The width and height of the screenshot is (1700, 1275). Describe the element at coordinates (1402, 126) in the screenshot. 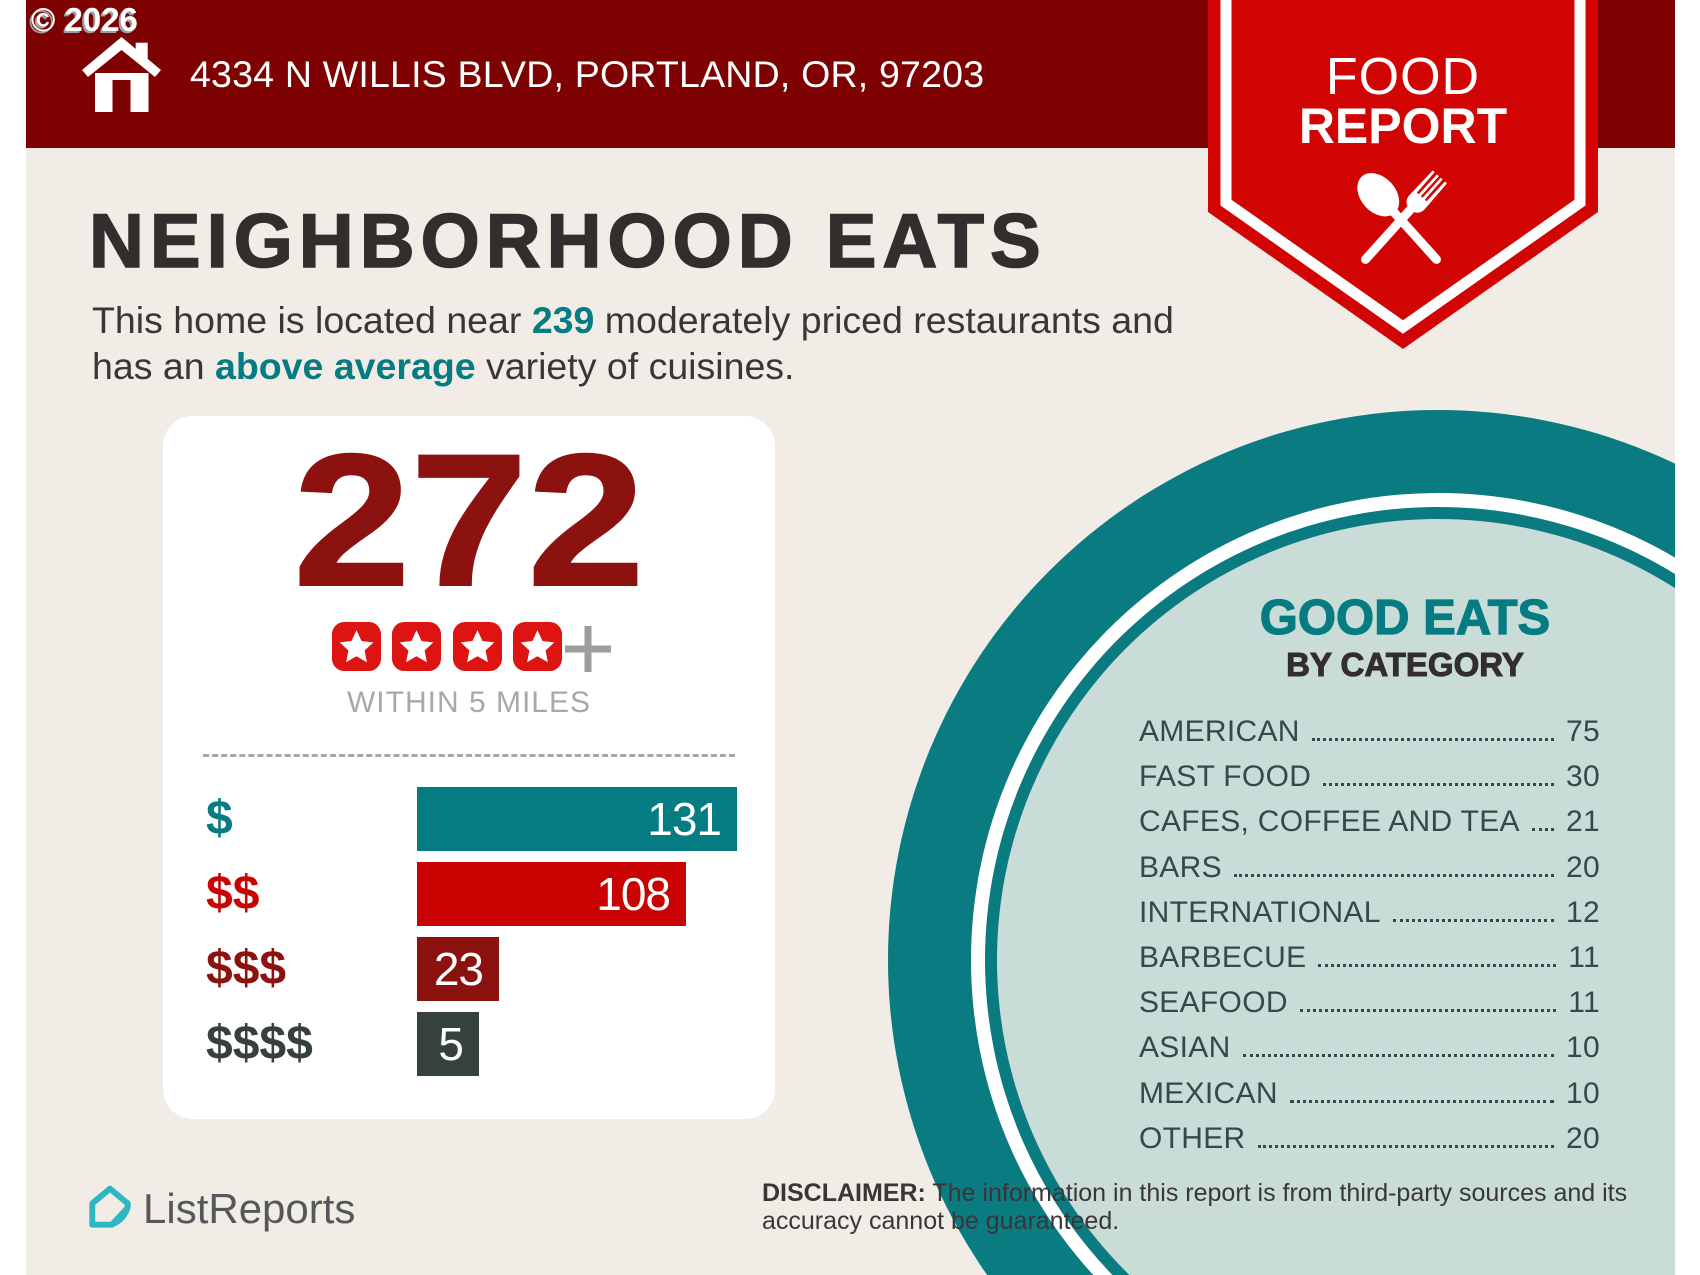

I see `svg-text: REPORT` at that location.